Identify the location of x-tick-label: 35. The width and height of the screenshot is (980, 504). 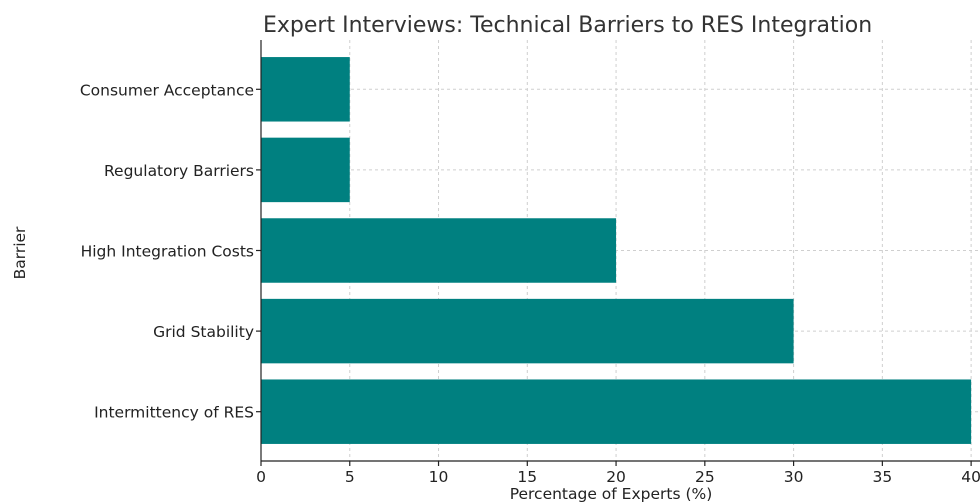
(882, 477).